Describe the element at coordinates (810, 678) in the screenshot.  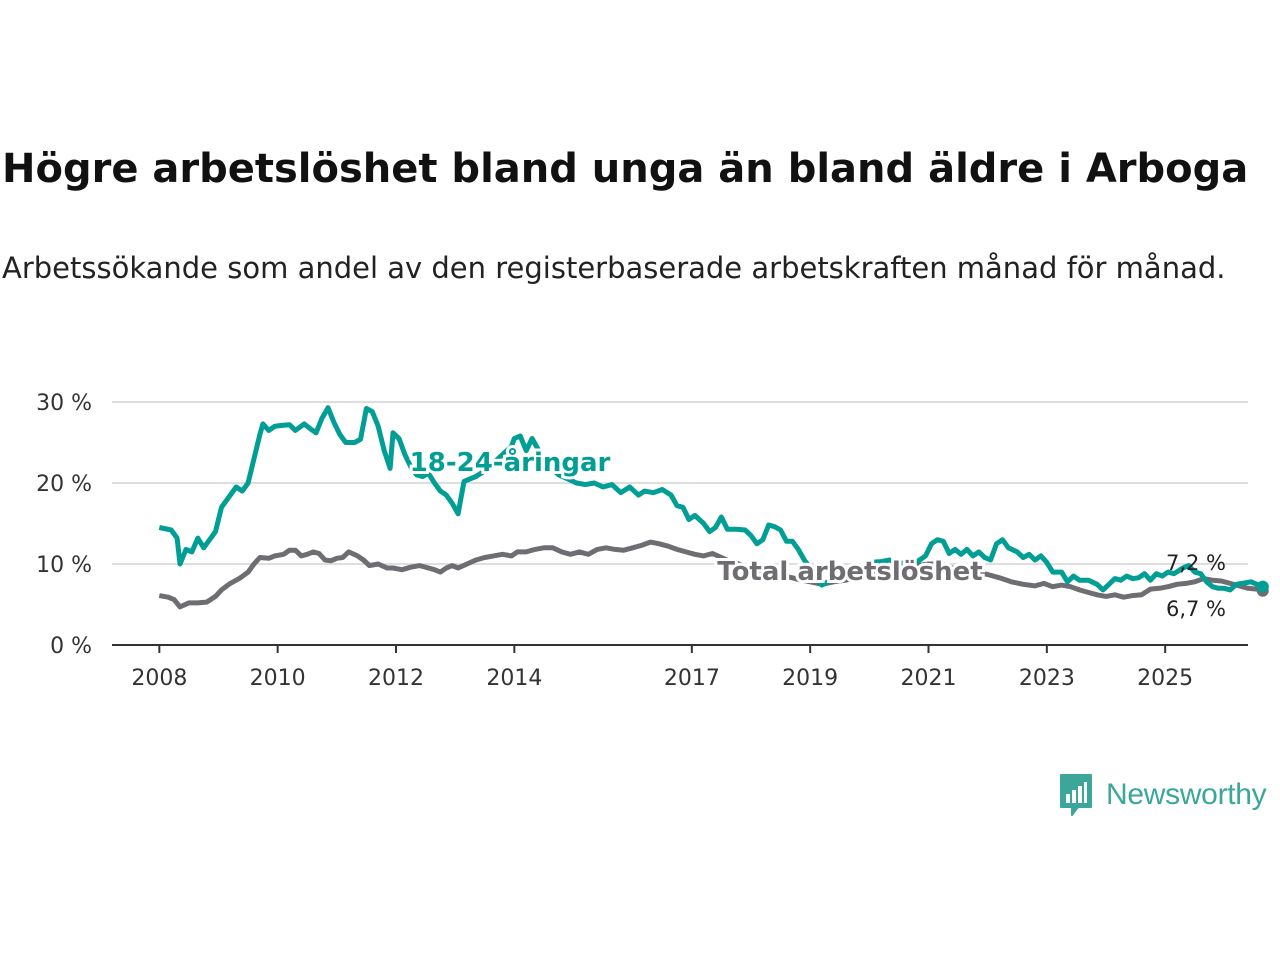
I see `x-tick-label: 2019` at that location.